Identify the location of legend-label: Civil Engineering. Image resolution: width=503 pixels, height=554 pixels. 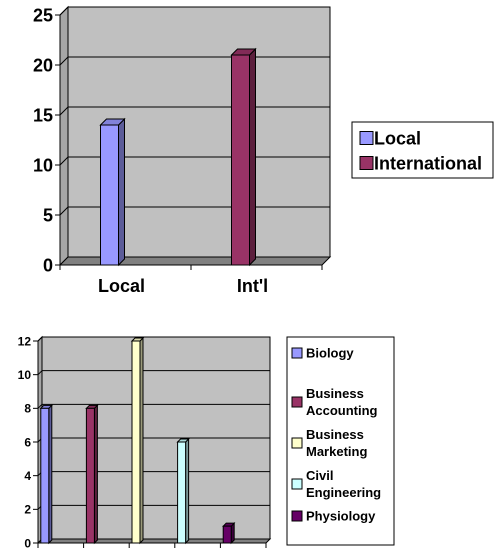
(343, 484).